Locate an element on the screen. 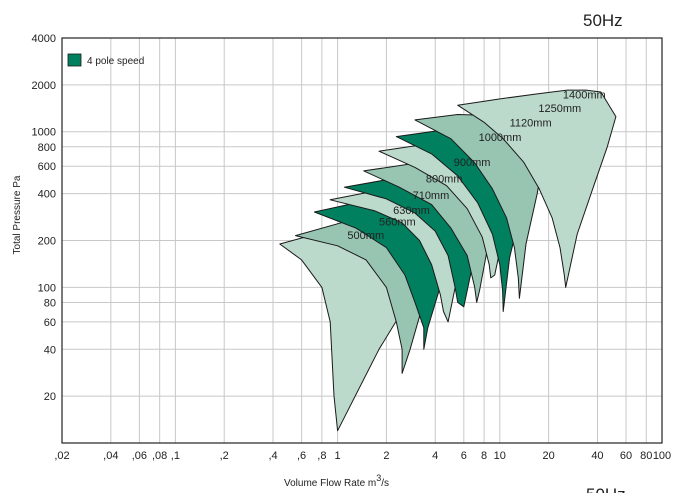  x-tick-label: 10 is located at coordinates (500, 456).